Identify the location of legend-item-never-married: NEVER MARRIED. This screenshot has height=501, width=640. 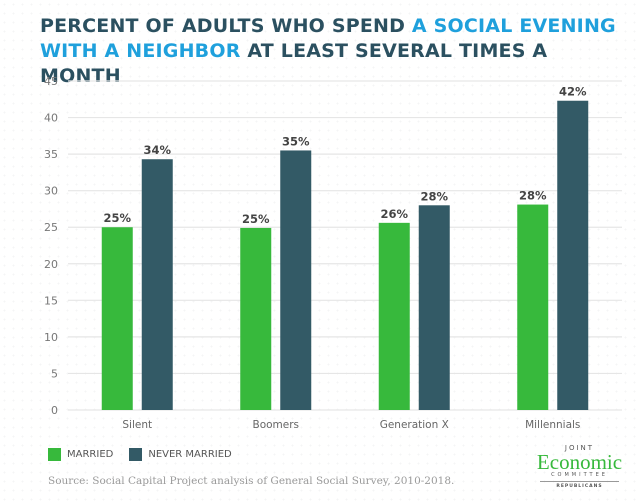
(180, 454).